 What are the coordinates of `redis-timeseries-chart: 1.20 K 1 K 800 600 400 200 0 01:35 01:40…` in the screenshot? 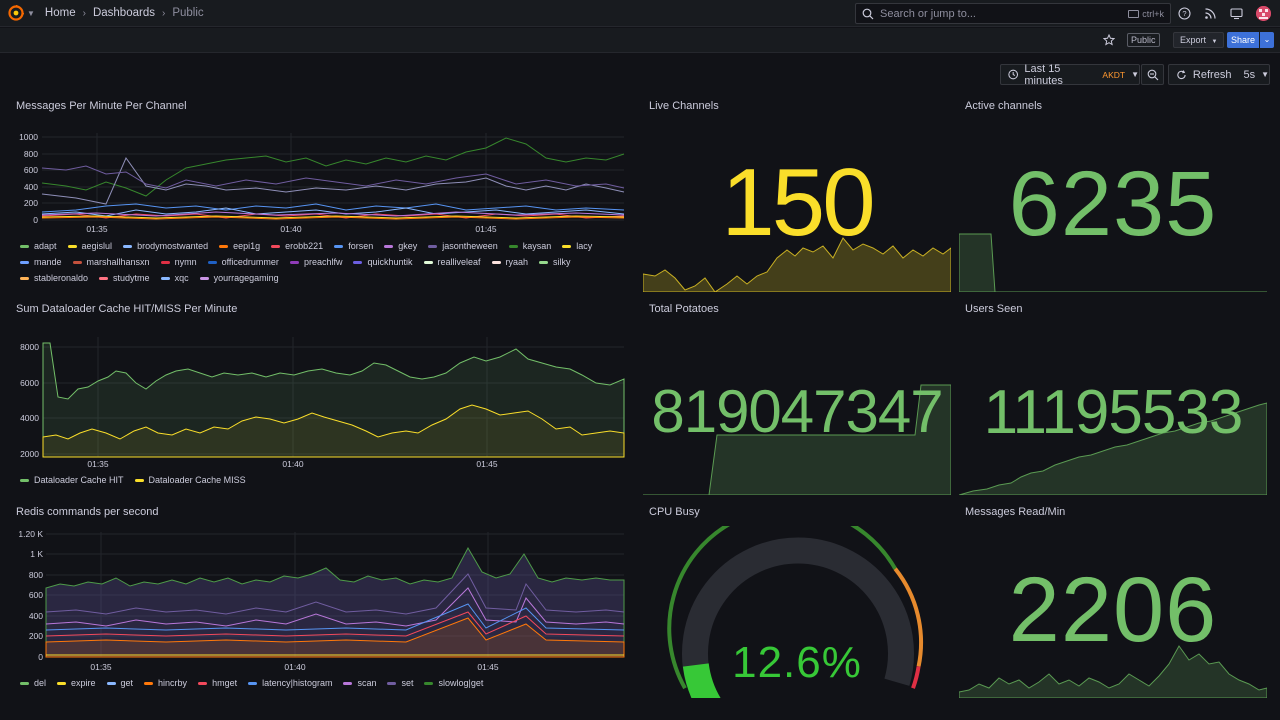 It's located at (321, 600).